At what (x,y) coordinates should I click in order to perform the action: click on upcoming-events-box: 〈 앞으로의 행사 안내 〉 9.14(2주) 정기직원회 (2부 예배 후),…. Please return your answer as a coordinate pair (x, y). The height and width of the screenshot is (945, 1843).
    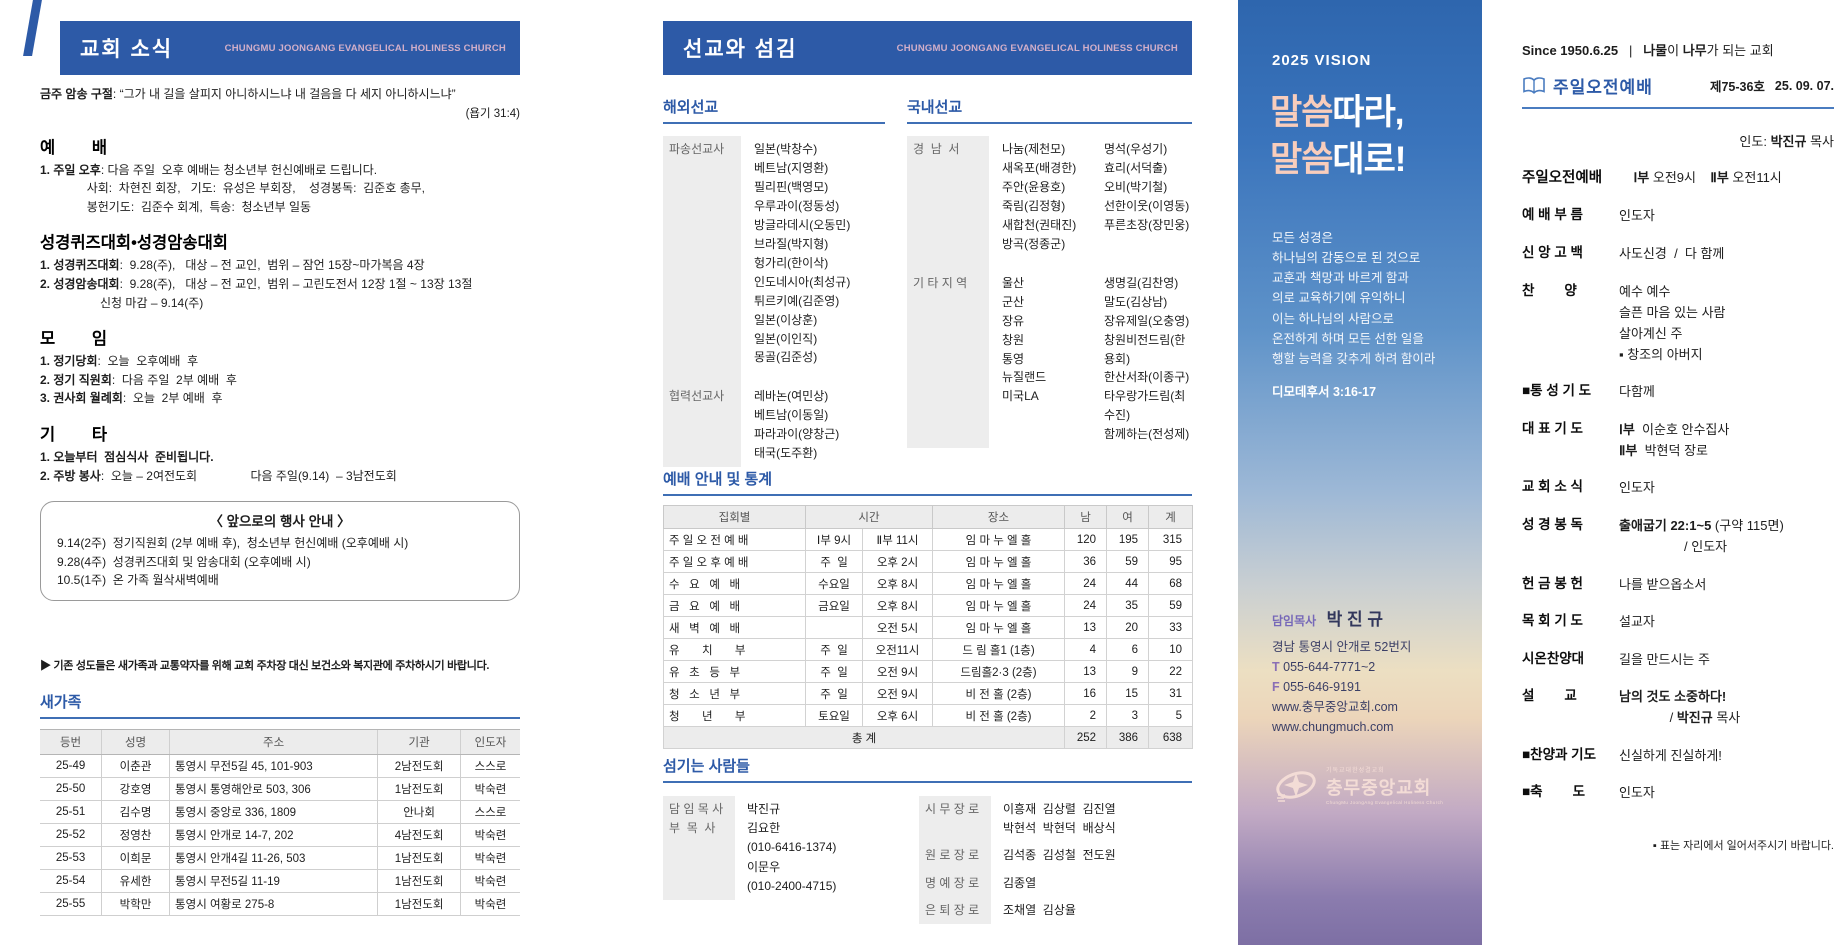
    Looking at the image, I should click on (280, 551).